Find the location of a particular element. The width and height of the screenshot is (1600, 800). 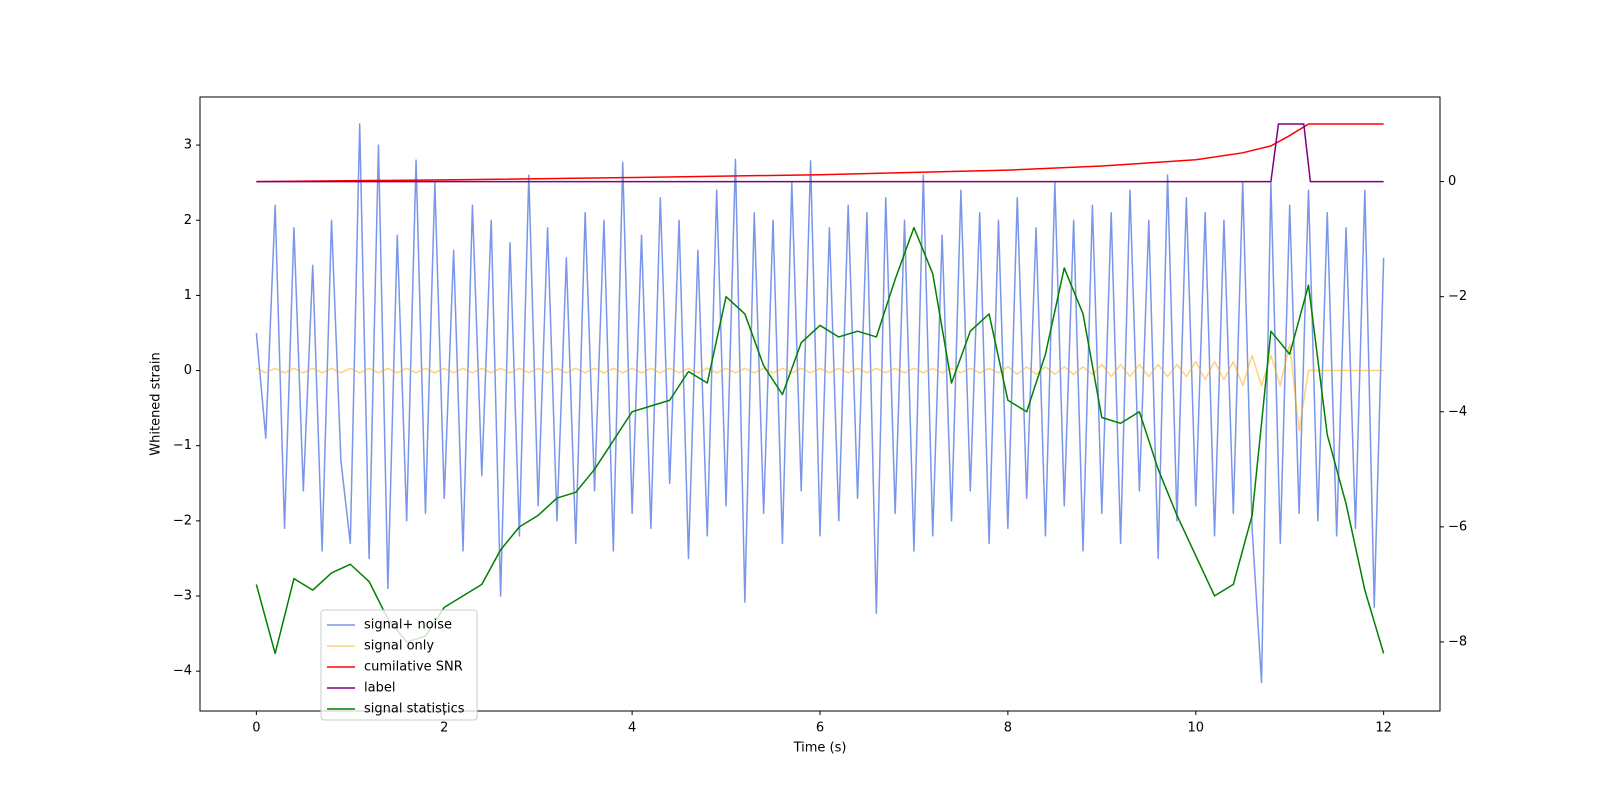

x-tick-label: 0 is located at coordinates (256, 728).